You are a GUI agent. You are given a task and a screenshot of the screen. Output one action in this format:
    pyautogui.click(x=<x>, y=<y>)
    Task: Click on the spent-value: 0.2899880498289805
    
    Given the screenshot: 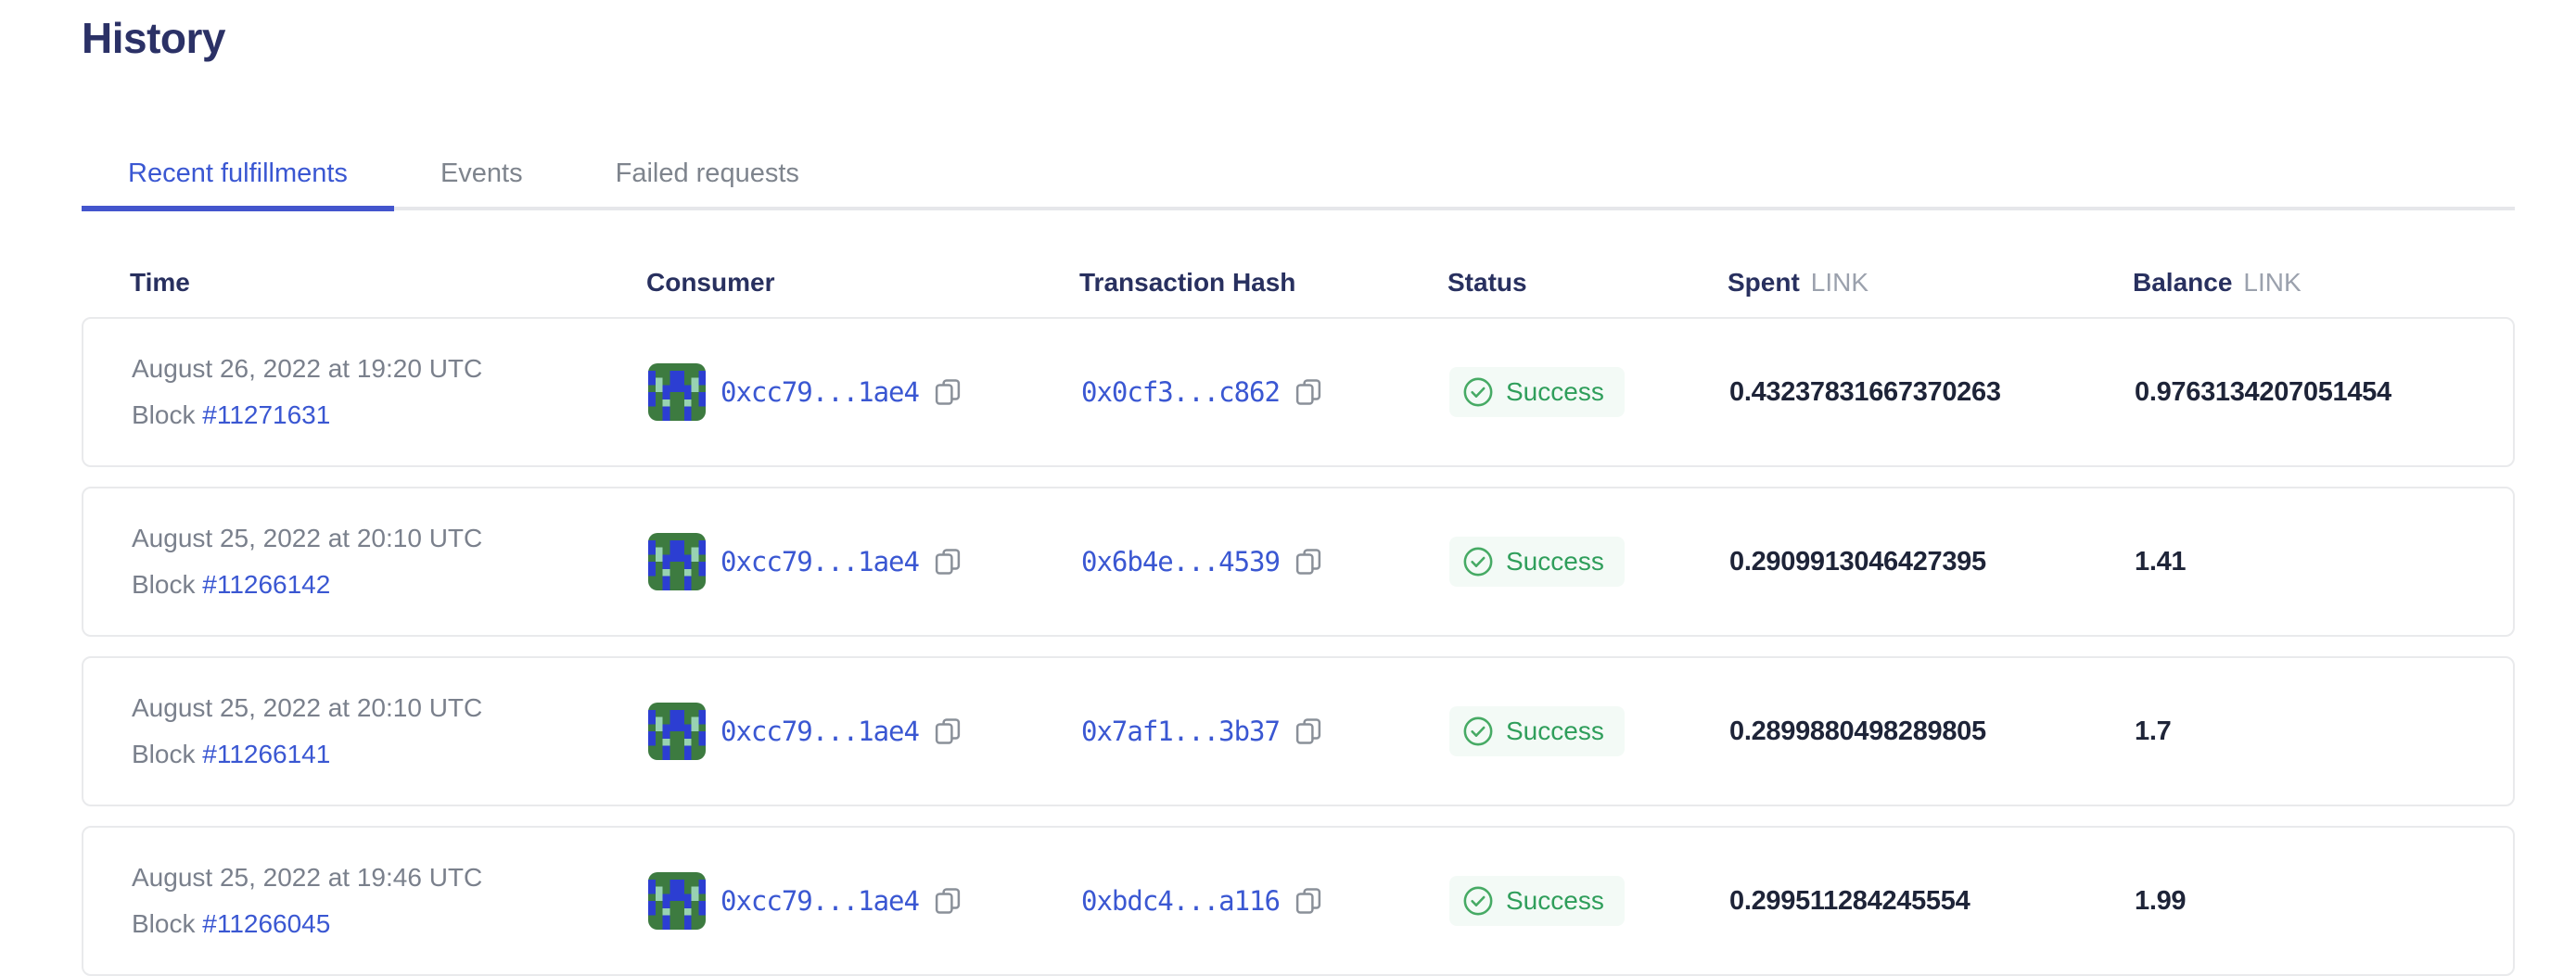 What is the action you would take?
    pyautogui.click(x=1858, y=731)
    